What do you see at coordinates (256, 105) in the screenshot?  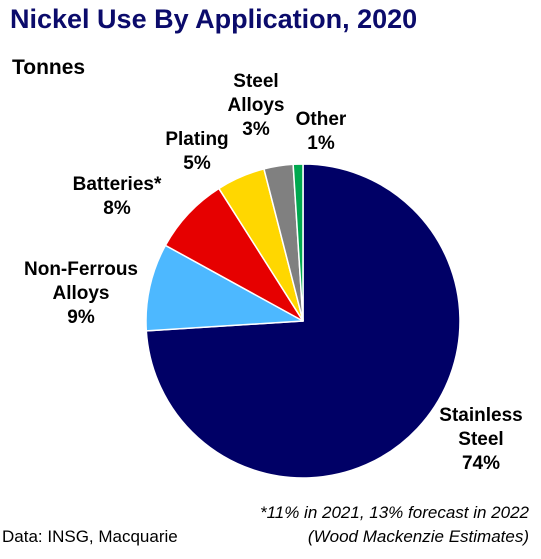 I see `label-steel-alloys: Steel Alloys 3%` at bounding box center [256, 105].